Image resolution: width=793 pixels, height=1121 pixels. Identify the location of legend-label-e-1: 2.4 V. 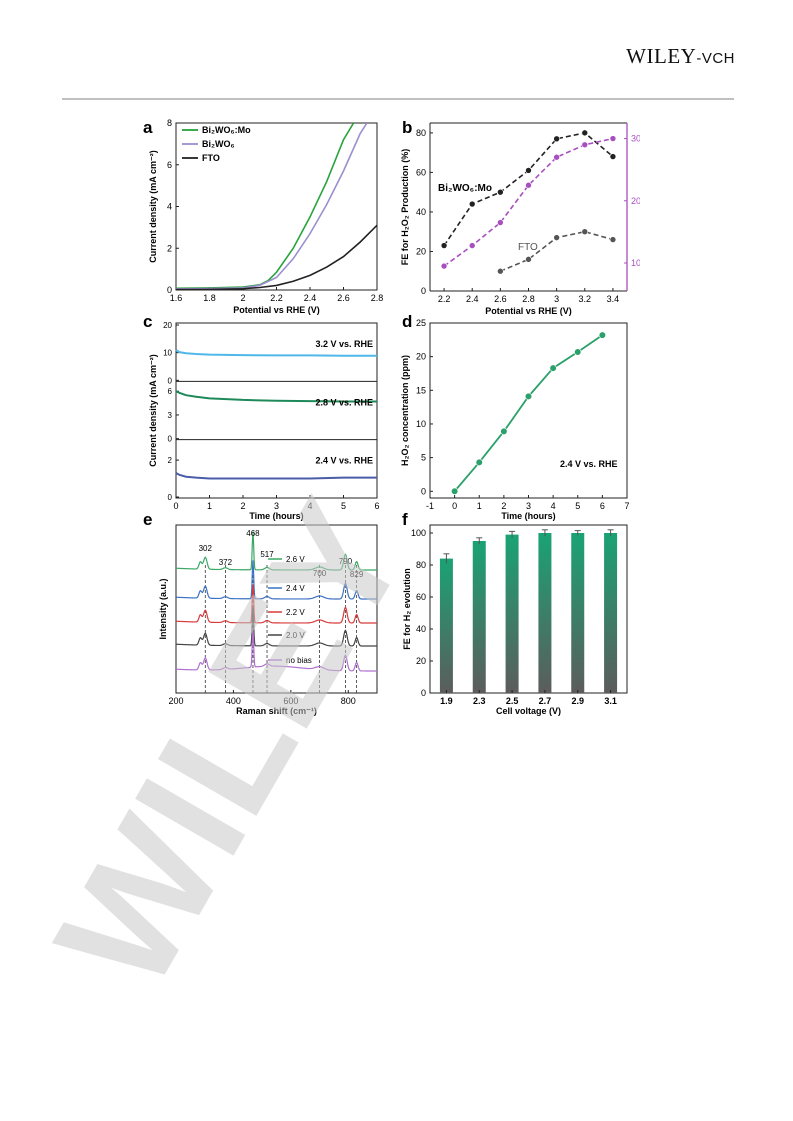
(295, 588).